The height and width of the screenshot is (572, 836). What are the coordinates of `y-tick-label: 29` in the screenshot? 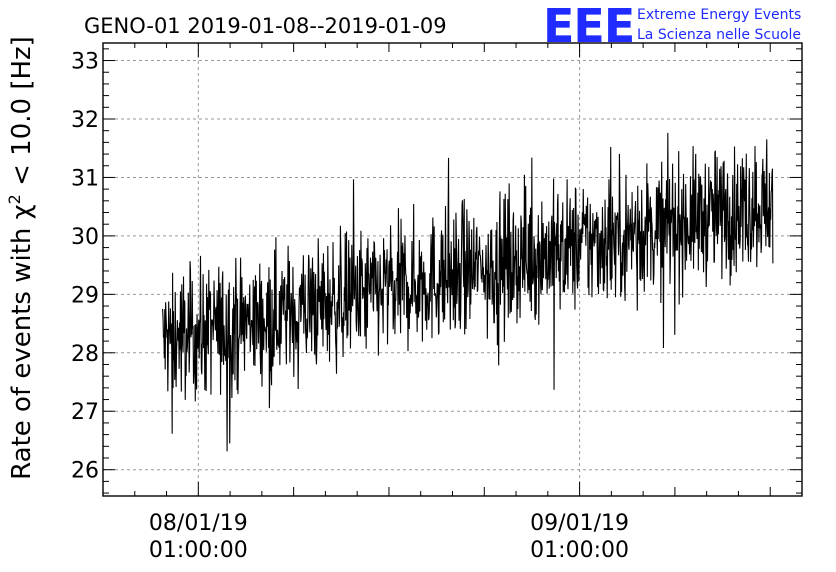 It's located at (85, 295).